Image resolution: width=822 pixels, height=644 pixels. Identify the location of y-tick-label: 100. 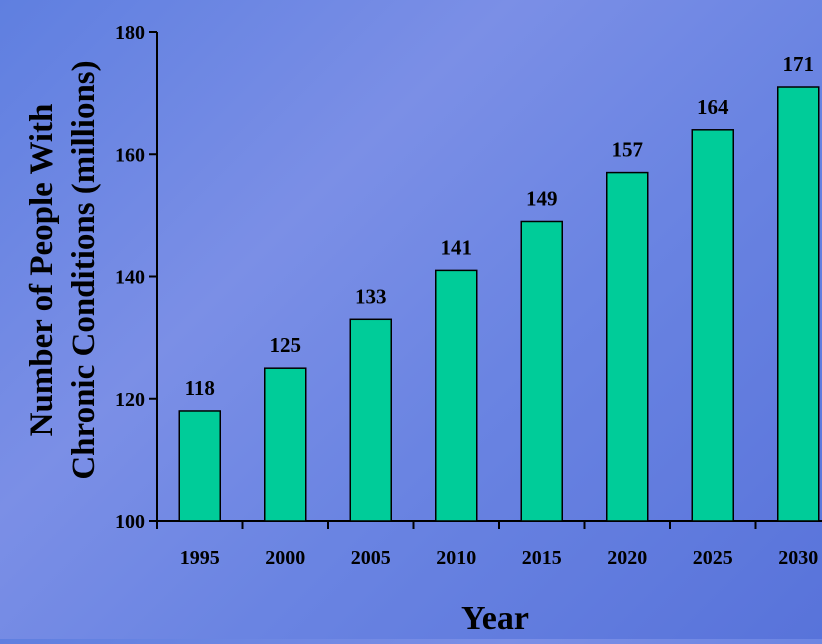
(130, 522).